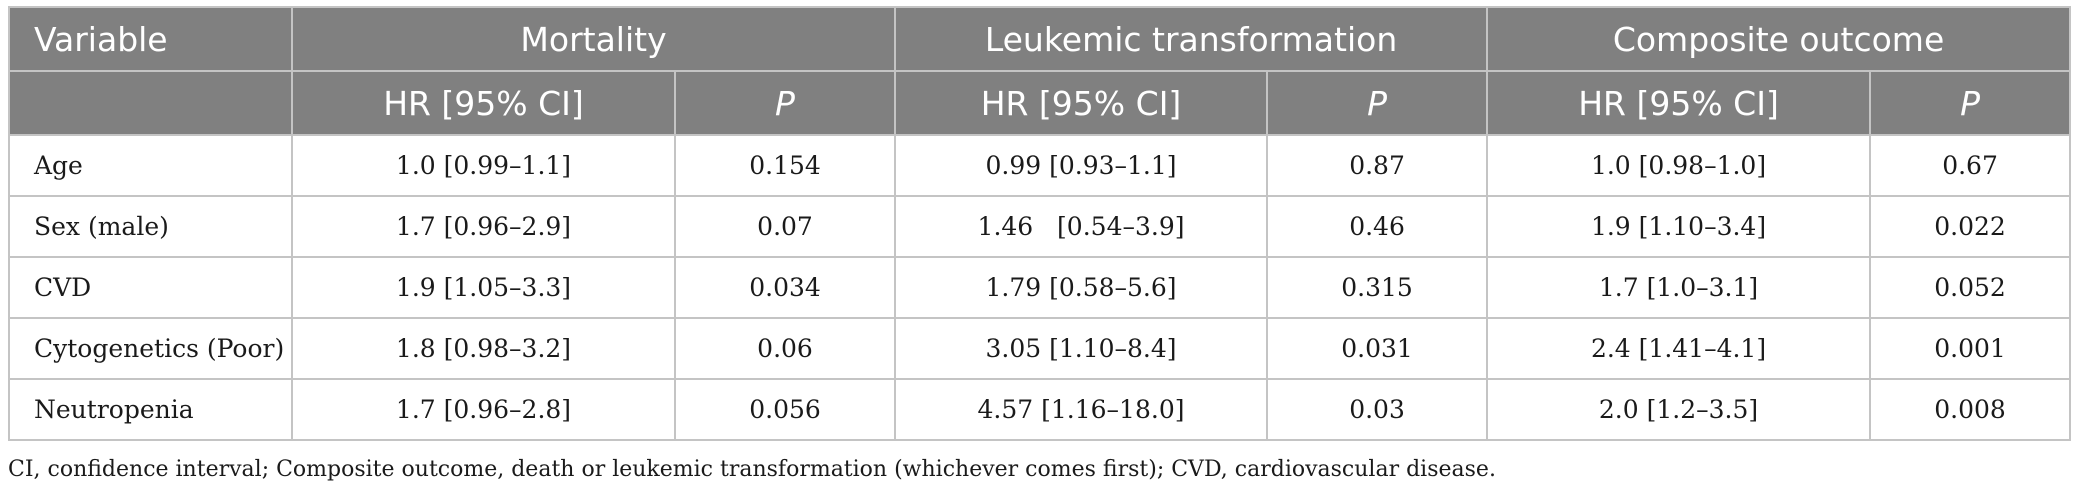 The image size is (2075, 495). I want to click on header-composite-p: P, so click(1970, 103).